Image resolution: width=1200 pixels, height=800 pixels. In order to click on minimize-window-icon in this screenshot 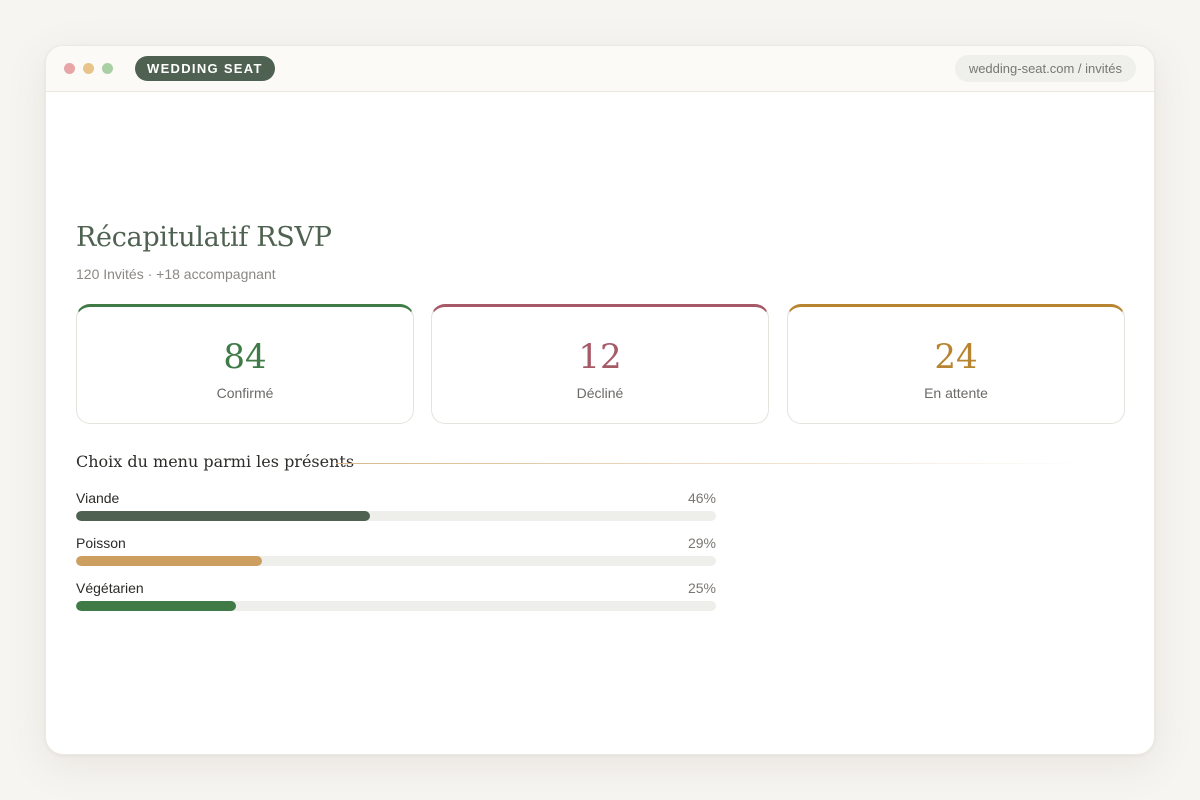, I will do `click(88, 68)`.